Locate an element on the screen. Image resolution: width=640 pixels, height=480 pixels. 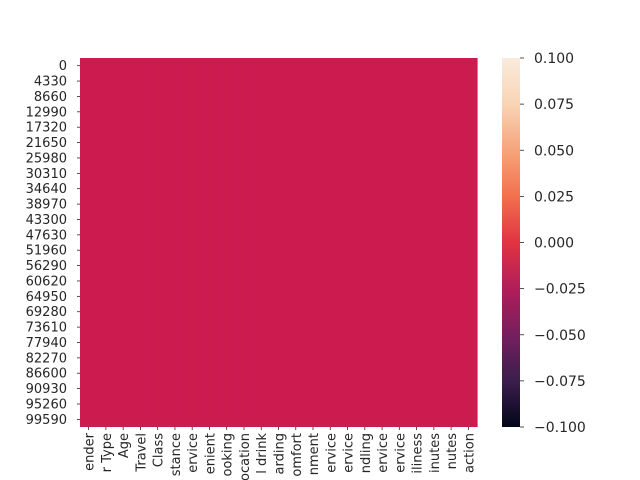
y-tick-label: 60620 is located at coordinates (46, 281).